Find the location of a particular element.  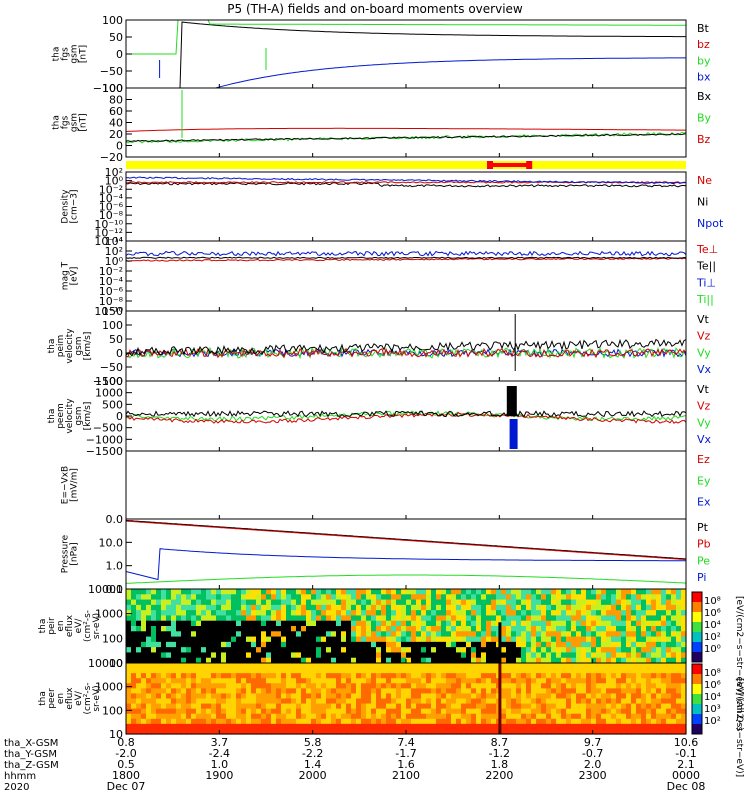

vx2-burst is located at coordinates (513, 434).